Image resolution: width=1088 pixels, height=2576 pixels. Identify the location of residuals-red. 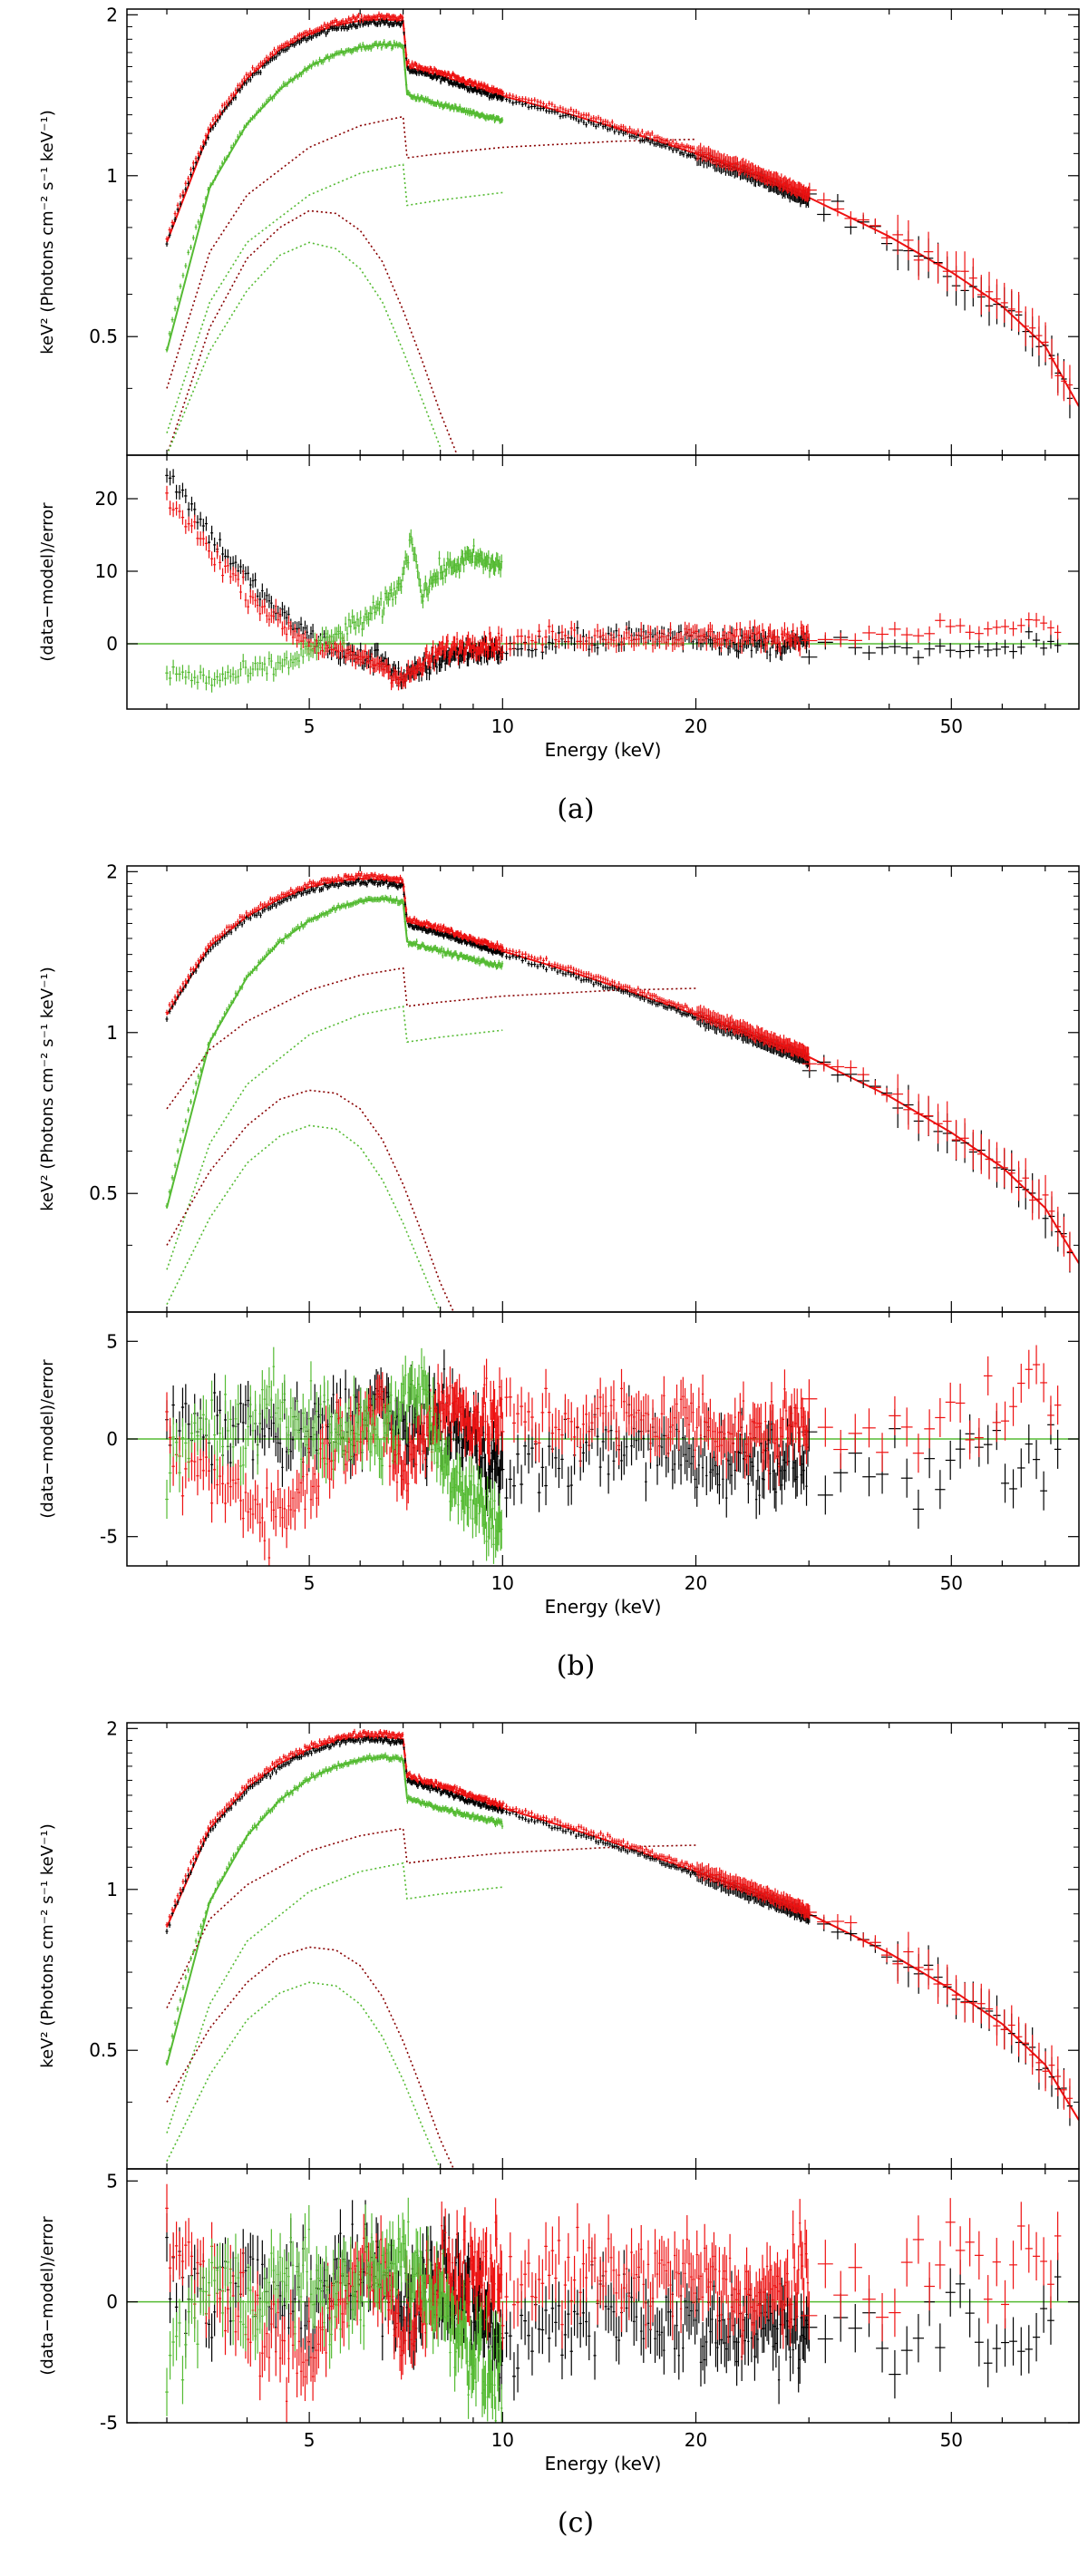
(613, 588).